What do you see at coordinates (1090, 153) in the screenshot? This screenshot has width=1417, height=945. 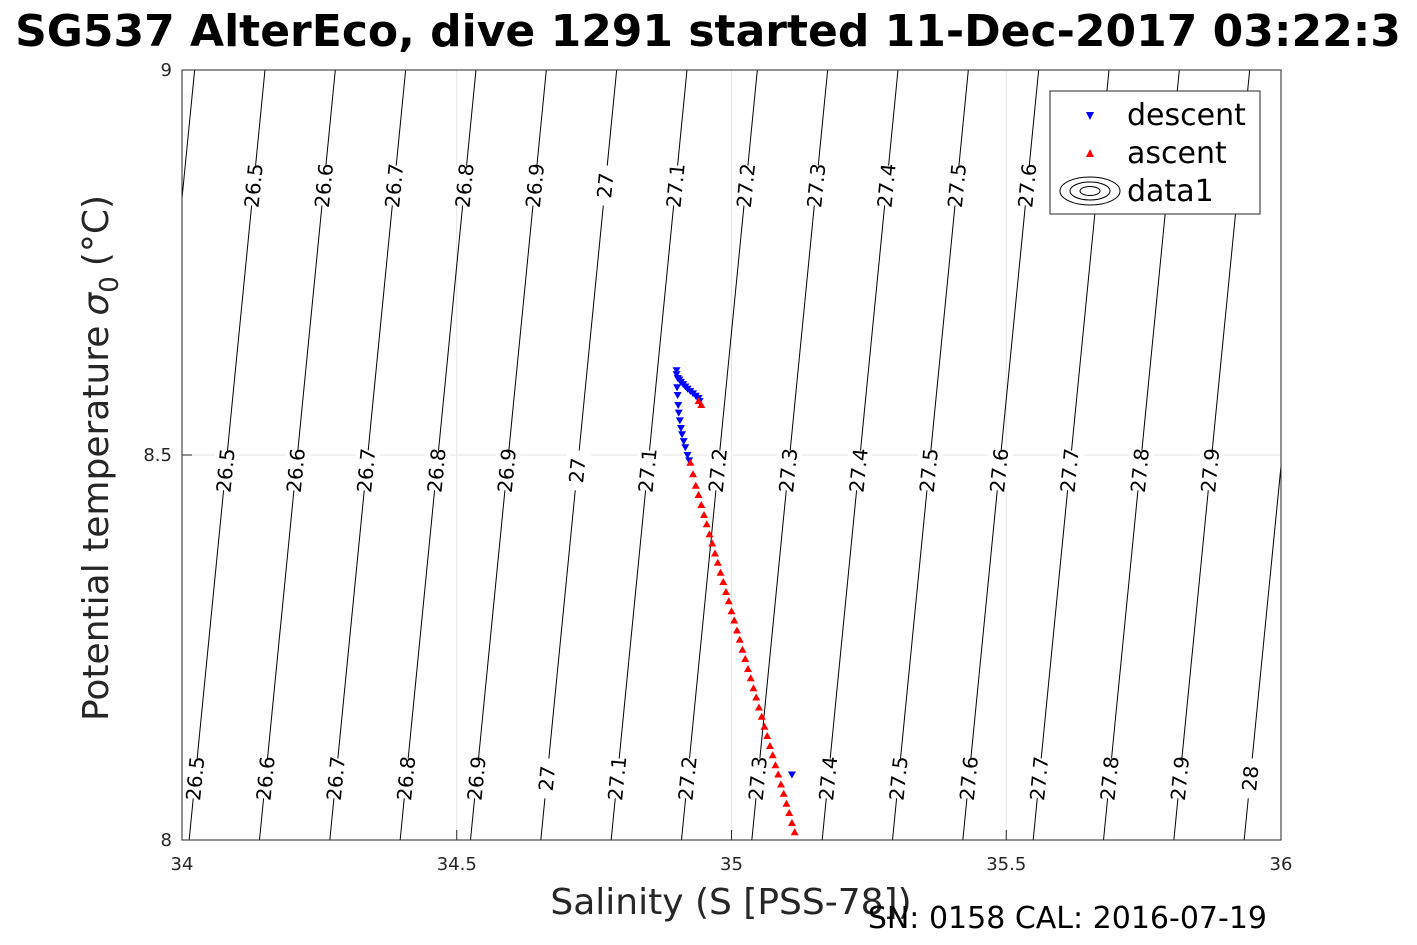 I see `legend-ascent-marker` at bounding box center [1090, 153].